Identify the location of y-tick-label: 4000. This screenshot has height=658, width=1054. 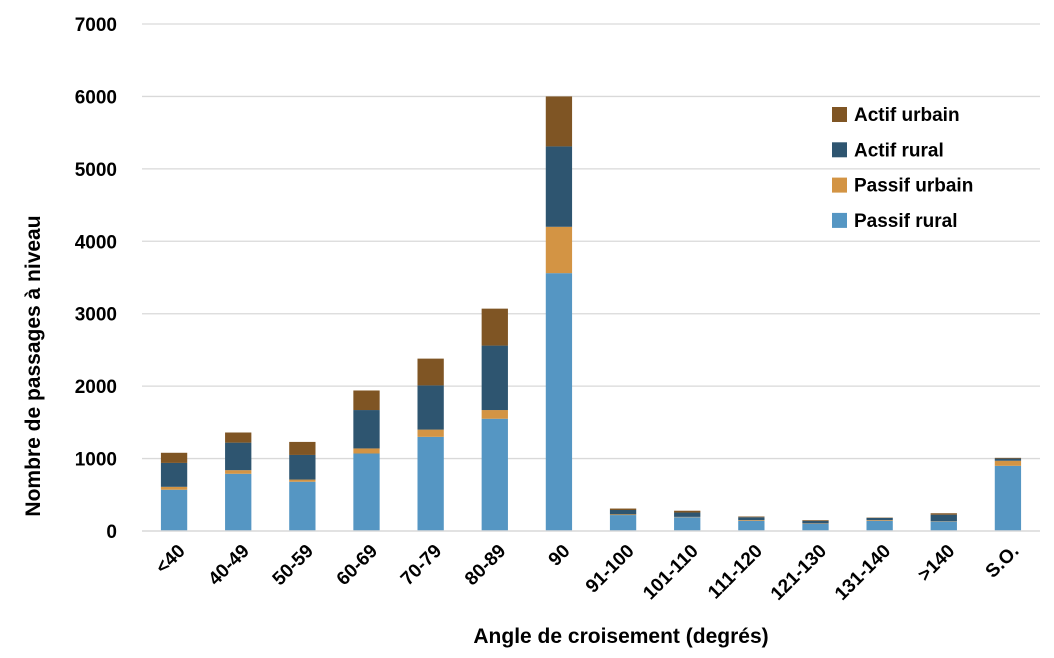
(96, 242).